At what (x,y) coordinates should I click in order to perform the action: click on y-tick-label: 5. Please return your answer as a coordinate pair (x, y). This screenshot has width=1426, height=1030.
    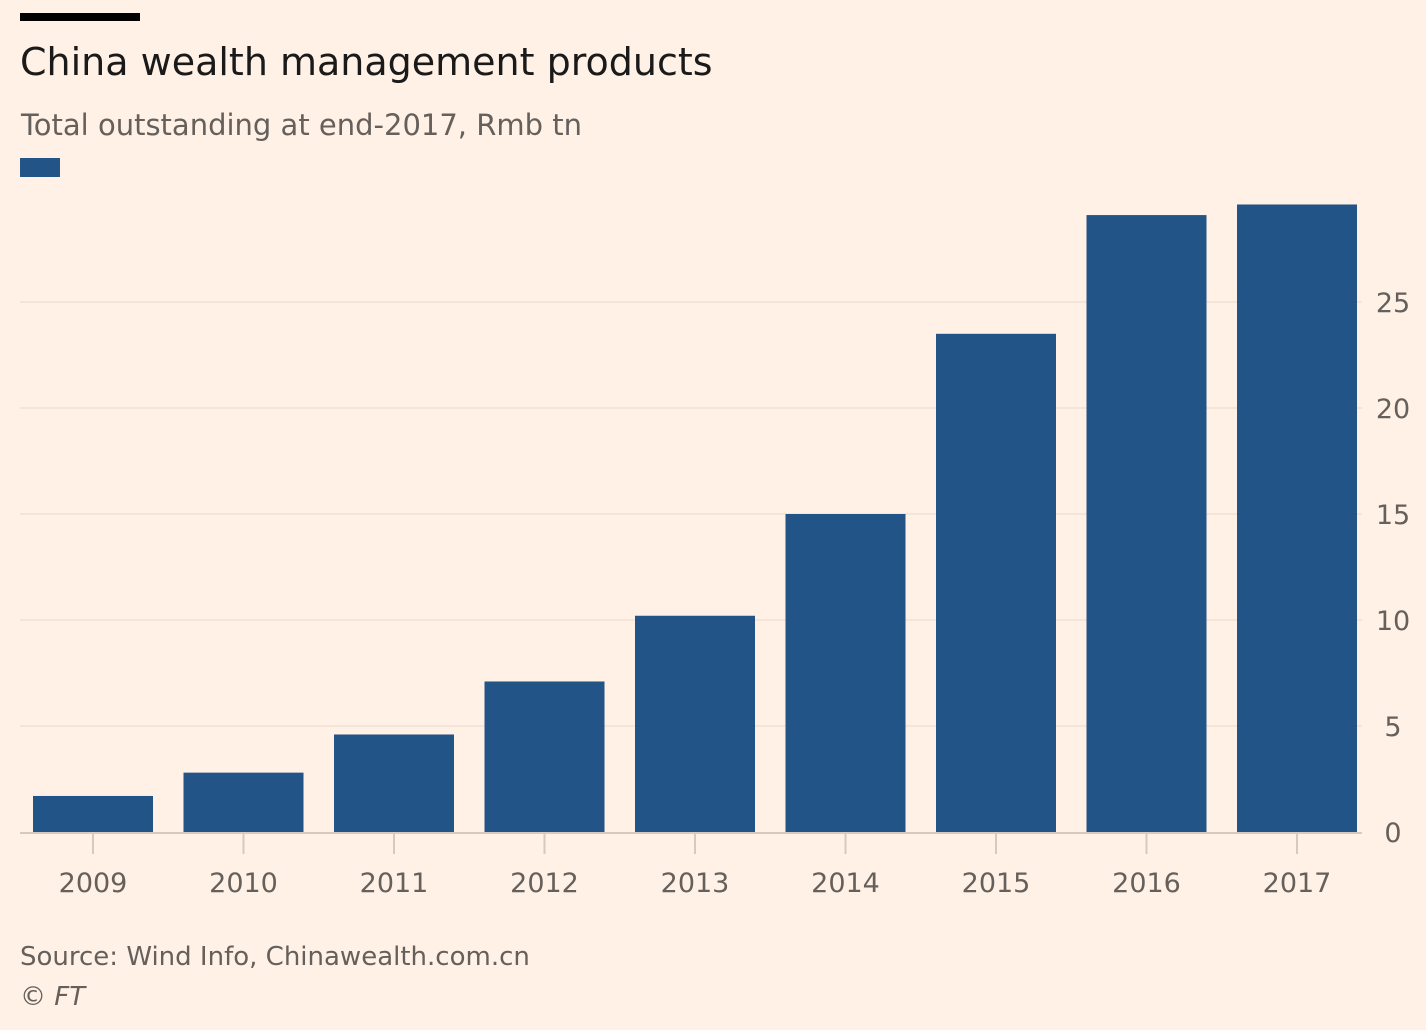
    Looking at the image, I should click on (1392, 727).